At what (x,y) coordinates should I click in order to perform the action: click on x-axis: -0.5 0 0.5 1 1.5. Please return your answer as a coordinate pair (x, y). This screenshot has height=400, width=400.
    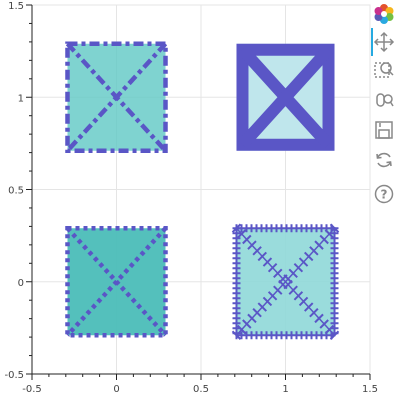
    Looking at the image, I should click on (200, 384).